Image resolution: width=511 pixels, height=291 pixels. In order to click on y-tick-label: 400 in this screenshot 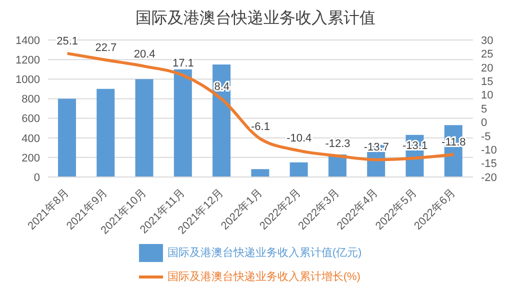, I will do `click(31, 138)`.